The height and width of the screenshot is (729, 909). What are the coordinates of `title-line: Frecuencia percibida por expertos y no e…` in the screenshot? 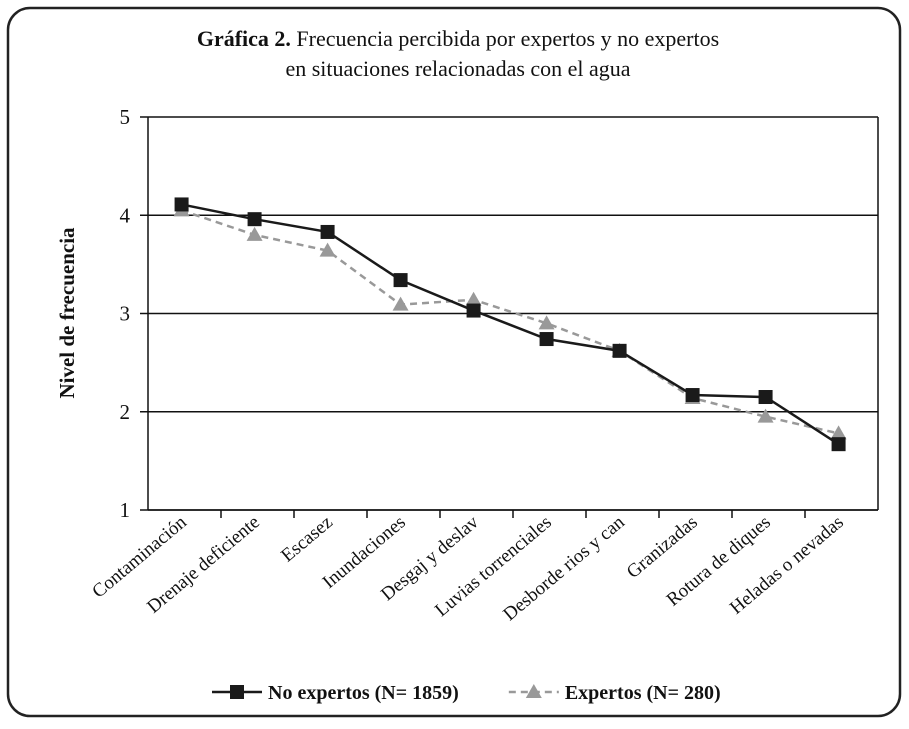 It's located at (507, 38).